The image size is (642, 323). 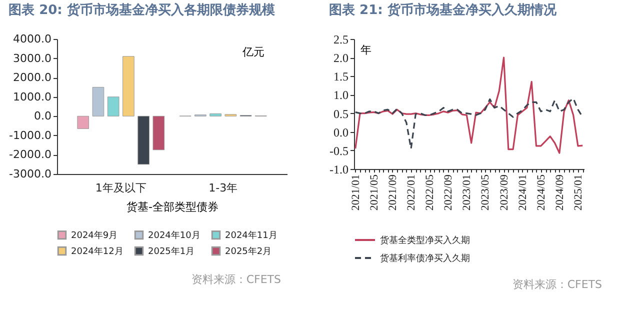 I want to click on legend-label: 2024年12月, so click(x=97, y=251).